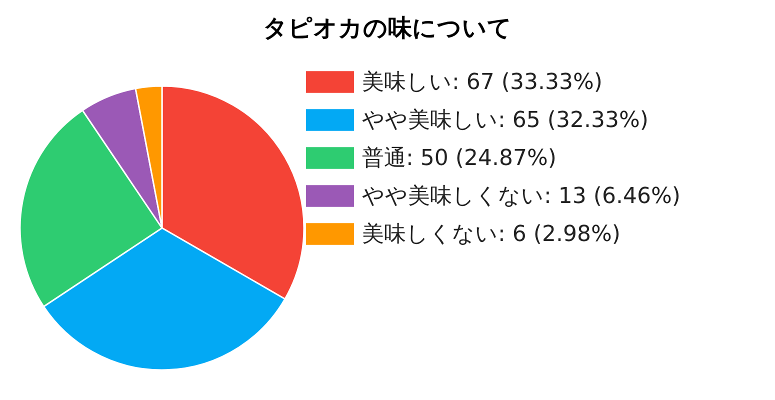 The width and height of the screenshot is (775, 400). Describe the element at coordinates (505, 120) in the screenshot. I see `legend-label: やや美味しい: 65 (32.33%)` at that location.